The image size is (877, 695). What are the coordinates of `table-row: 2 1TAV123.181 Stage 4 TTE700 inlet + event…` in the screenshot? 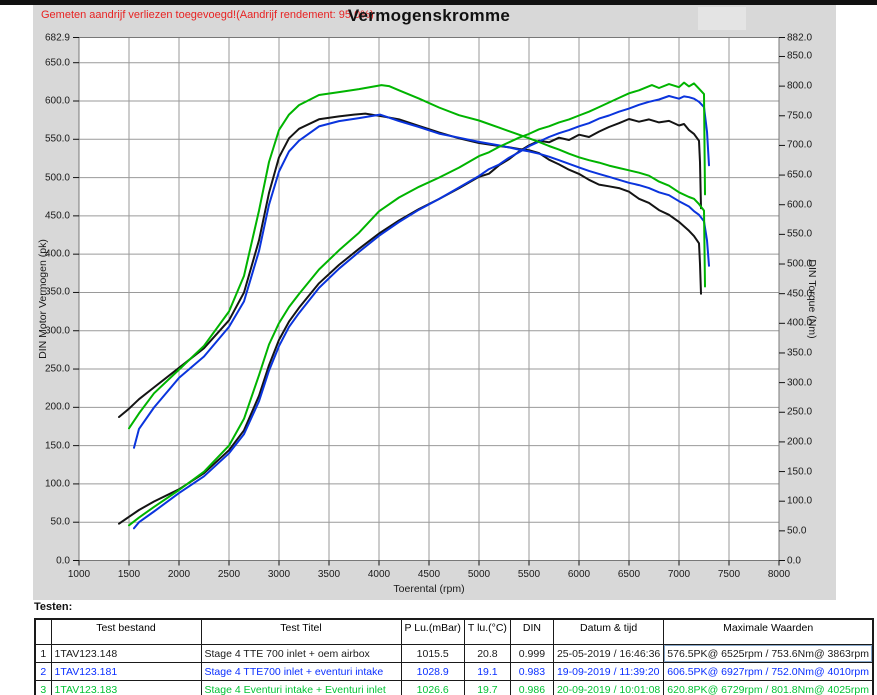 It's located at (454, 671).